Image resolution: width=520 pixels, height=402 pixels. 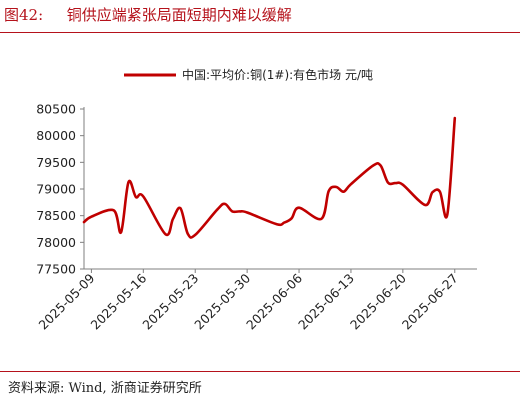 I want to click on legend-label: 中国:平均价:铜(1#):有色市场 元/吨, so click(x=277, y=74).